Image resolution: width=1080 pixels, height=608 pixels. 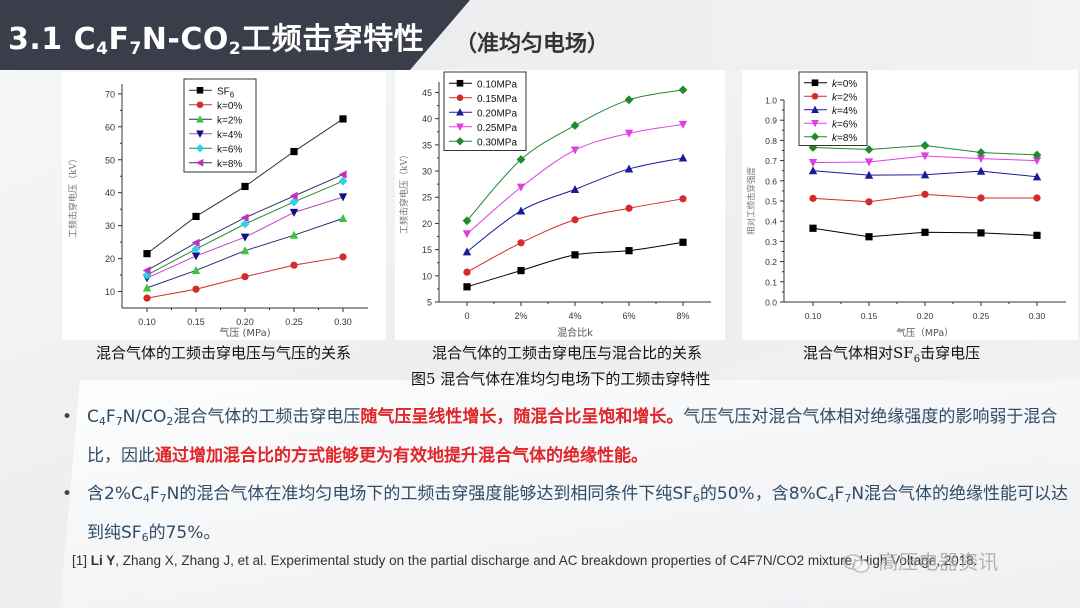 What do you see at coordinates (771, 222) in the screenshot?
I see `svg-text: 0.4` at bounding box center [771, 222].